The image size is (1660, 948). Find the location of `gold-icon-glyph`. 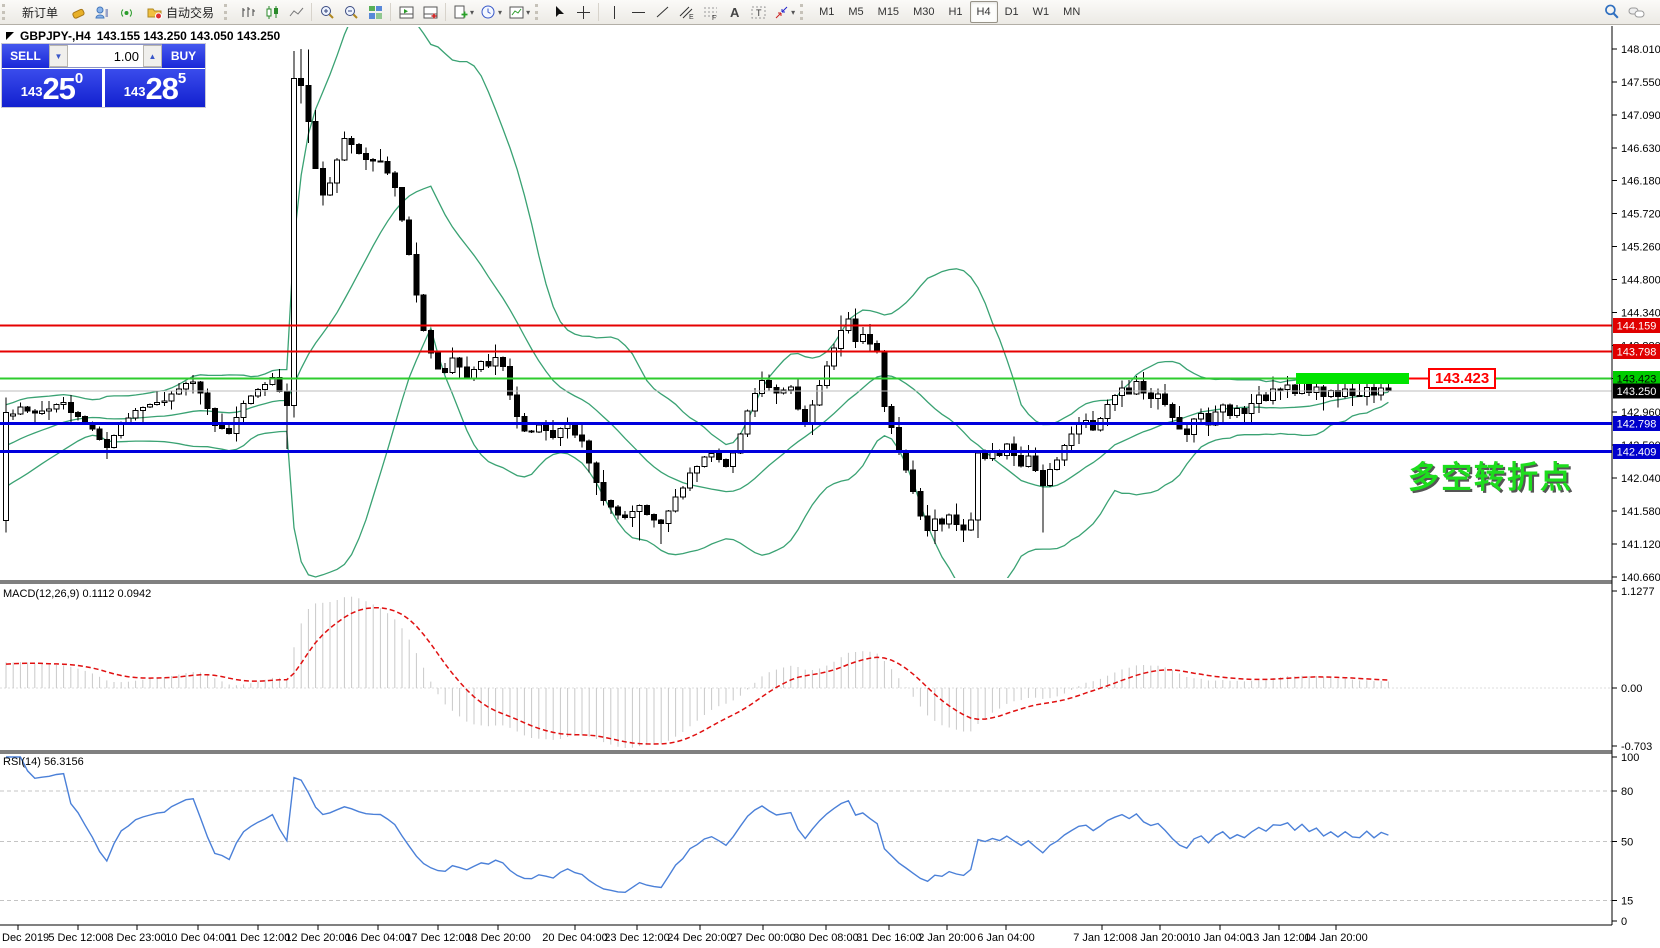

gold-icon-glyph is located at coordinates (78, 13).